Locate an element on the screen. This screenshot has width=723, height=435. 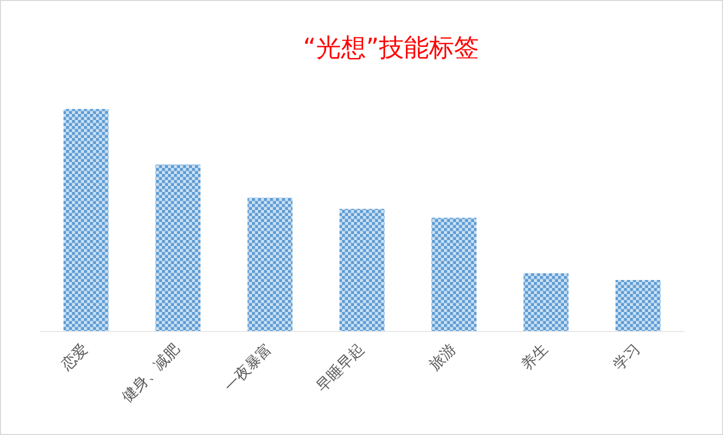
x-tick-label: 旅游 is located at coordinates (443, 357).